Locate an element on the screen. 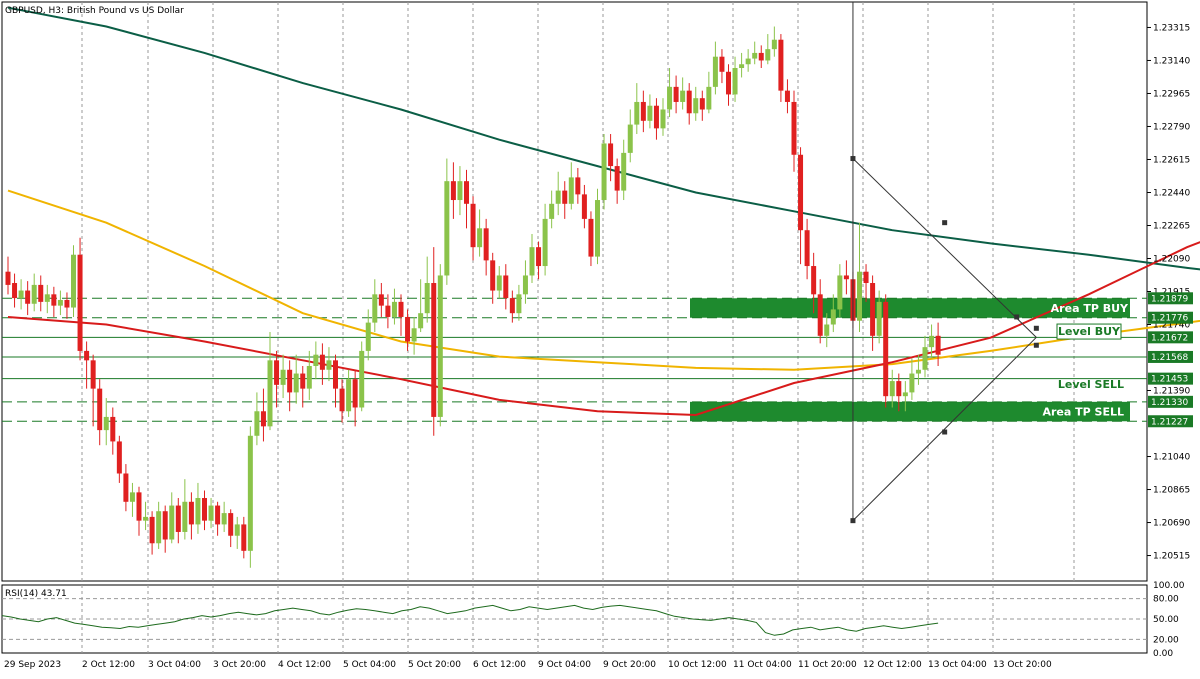 The image size is (1200, 679). price-level-text: 1.21330 is located at coordinates (1169, 403).